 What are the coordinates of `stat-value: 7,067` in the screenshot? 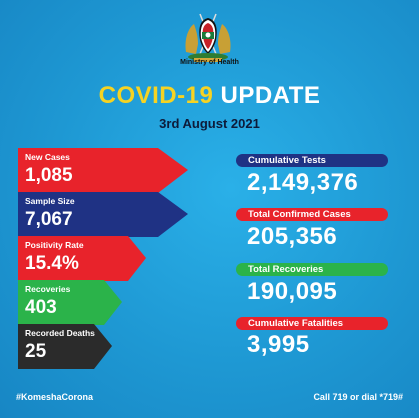 It's located at (49, 219).